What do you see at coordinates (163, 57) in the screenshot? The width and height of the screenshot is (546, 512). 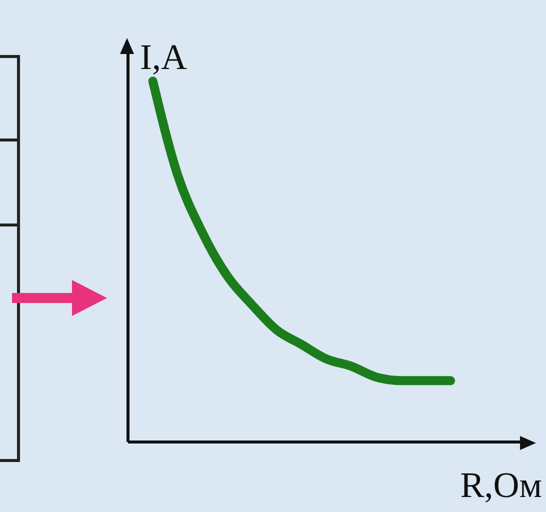 I see `y-axis-title: I,A` at bounding box center [163, 57].